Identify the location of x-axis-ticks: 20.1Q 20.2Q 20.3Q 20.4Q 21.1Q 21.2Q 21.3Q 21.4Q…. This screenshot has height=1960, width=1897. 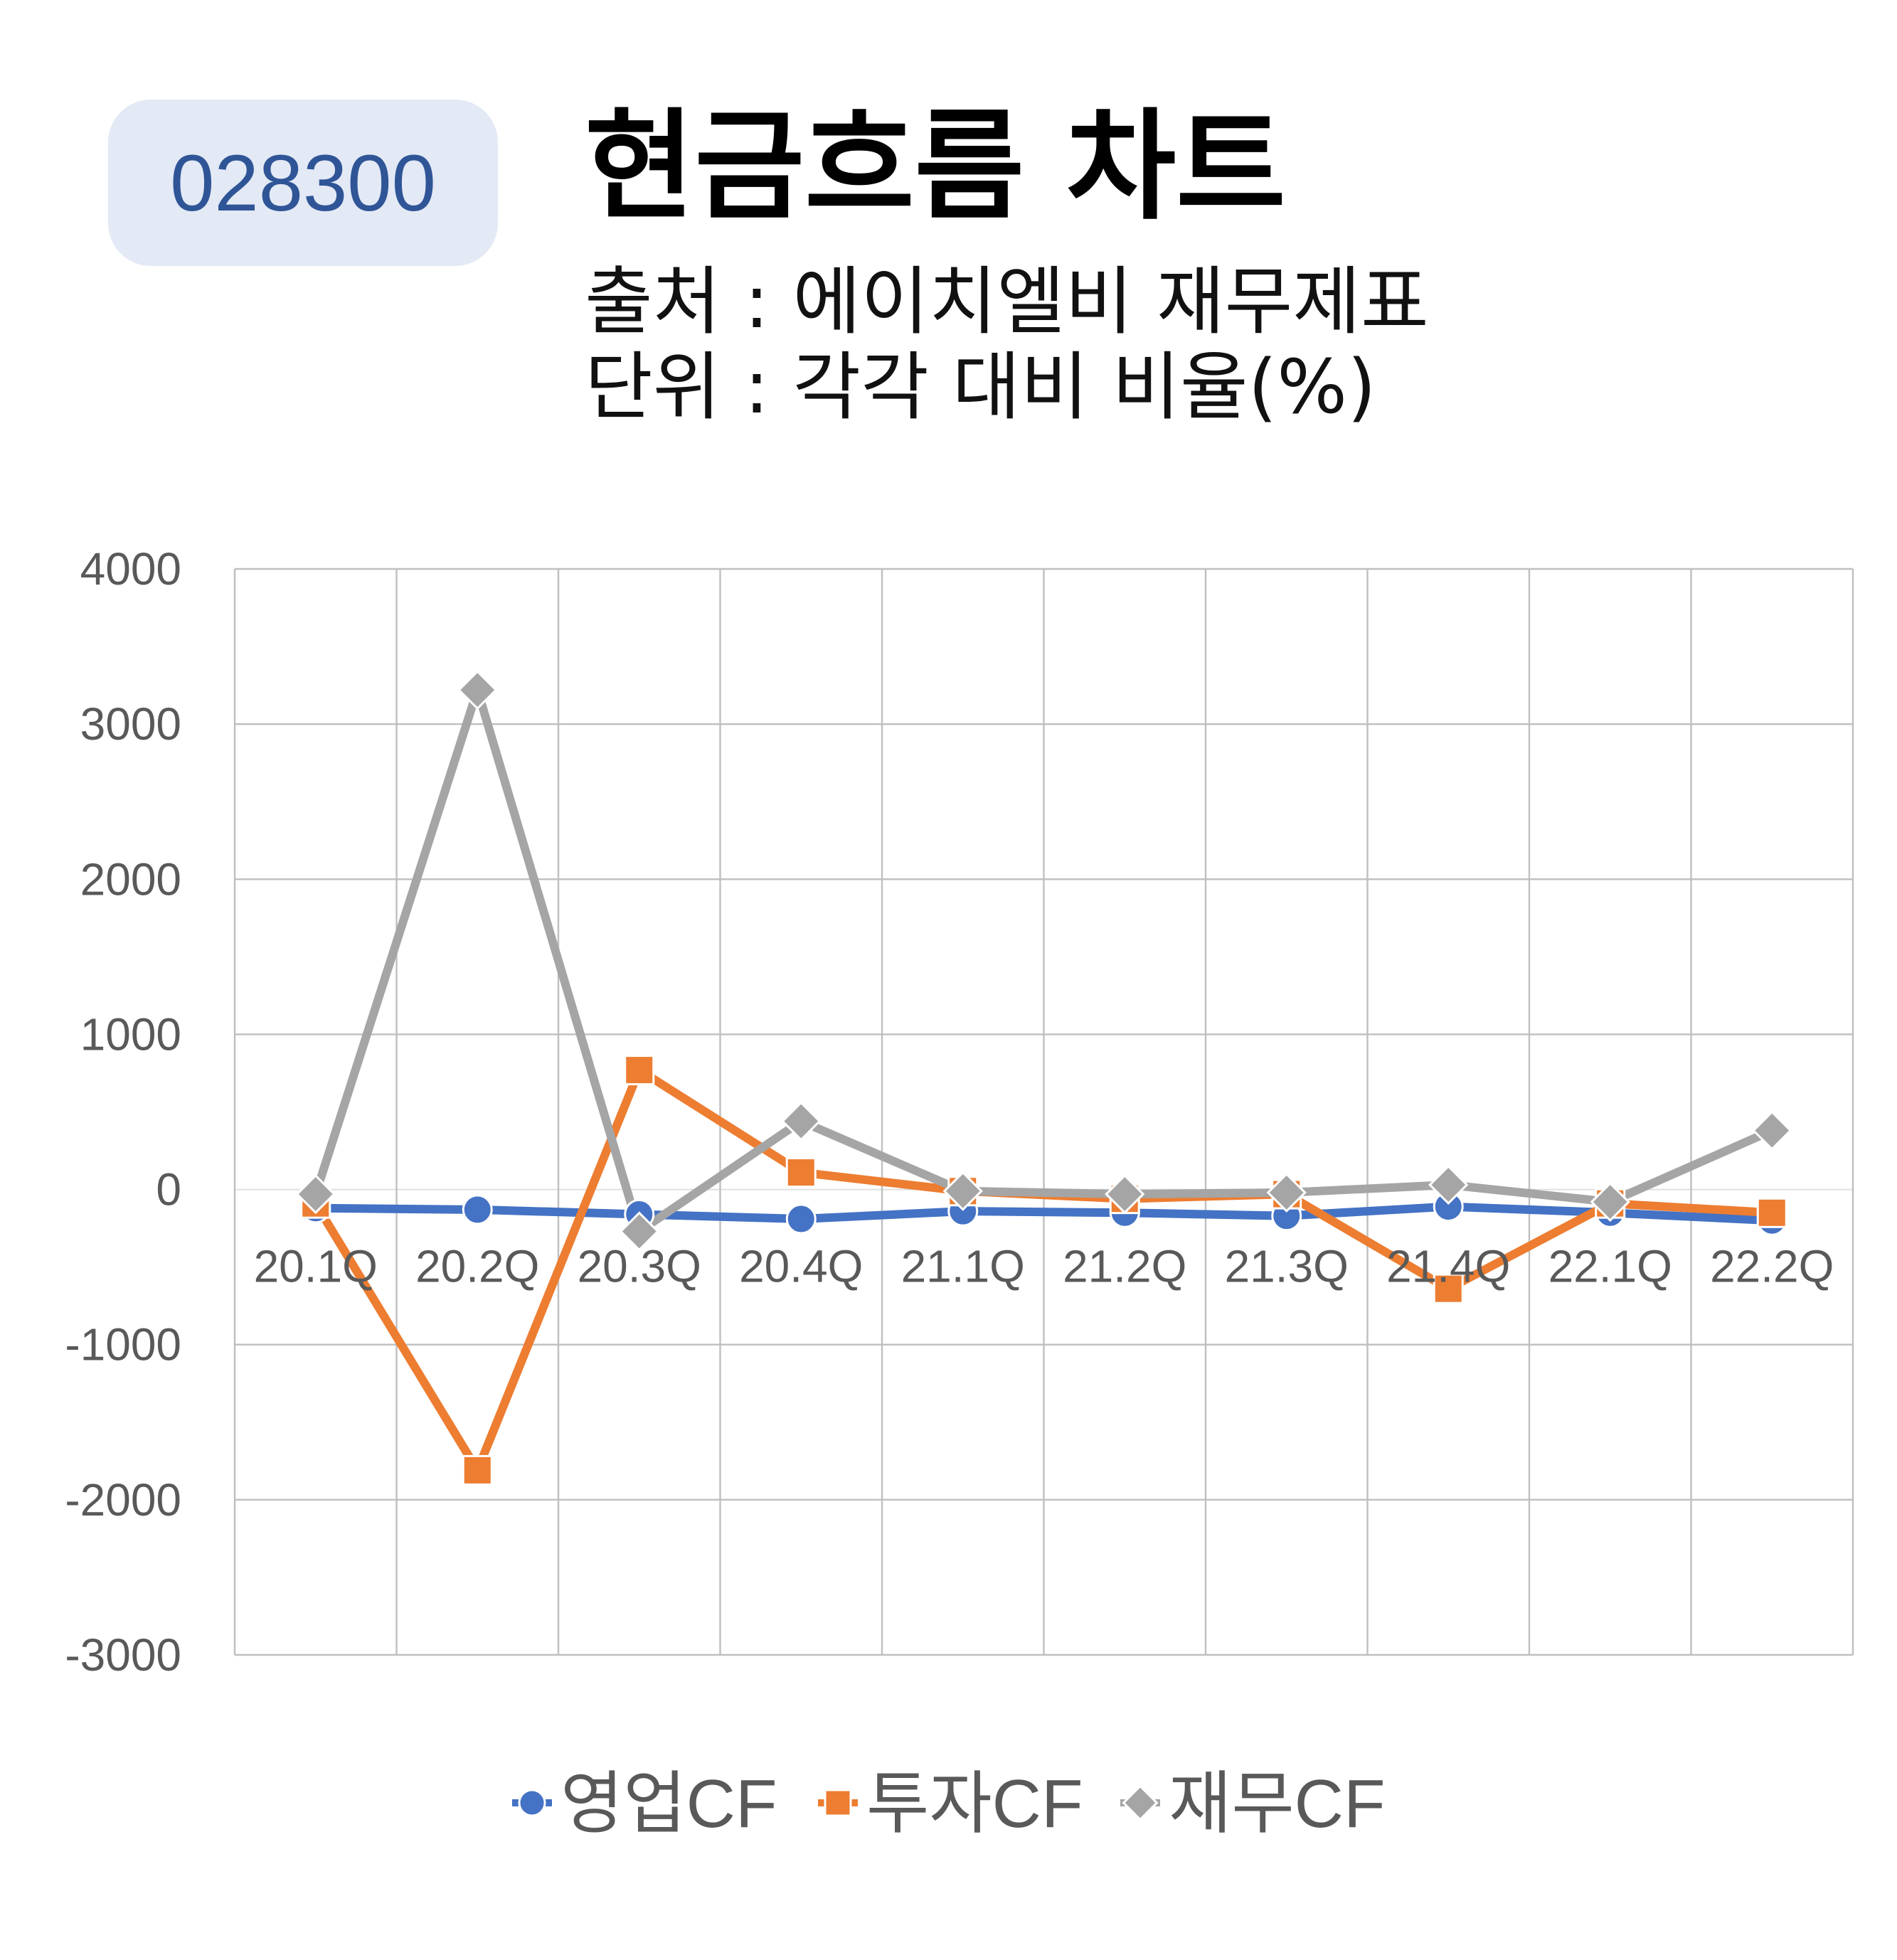
(1044, 1266).